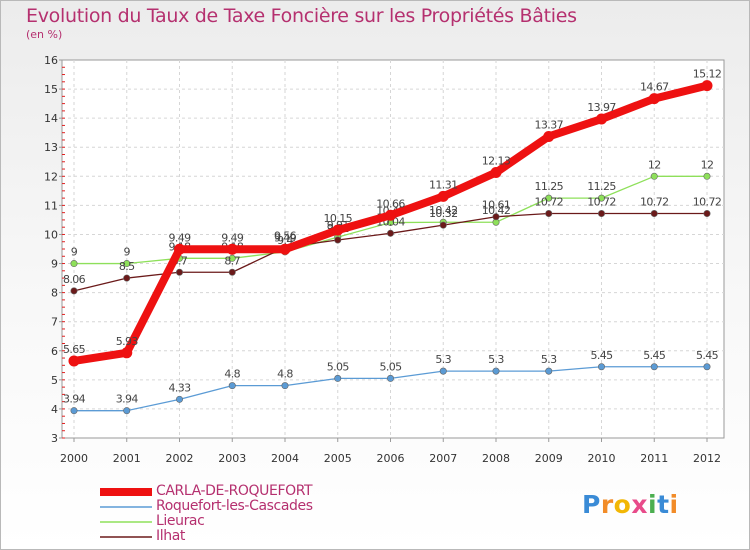  Describe the element at coordinates (549, 124) in the screenshot. I see `data-label-carla-de-roquefort: 13.37` at that location.